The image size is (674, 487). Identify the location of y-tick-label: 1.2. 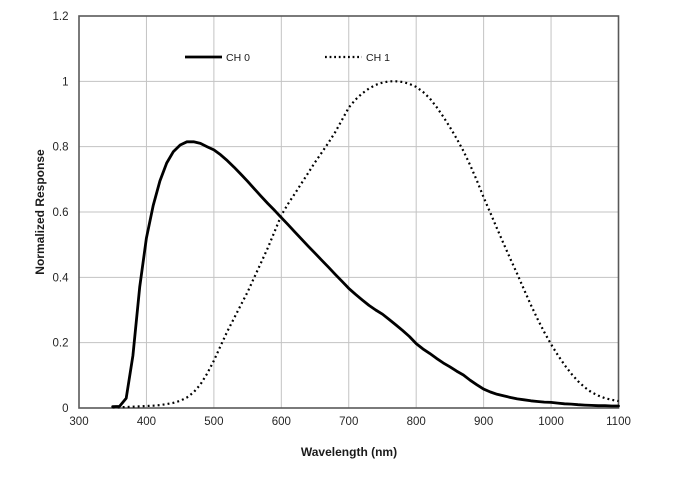
(61, 17).